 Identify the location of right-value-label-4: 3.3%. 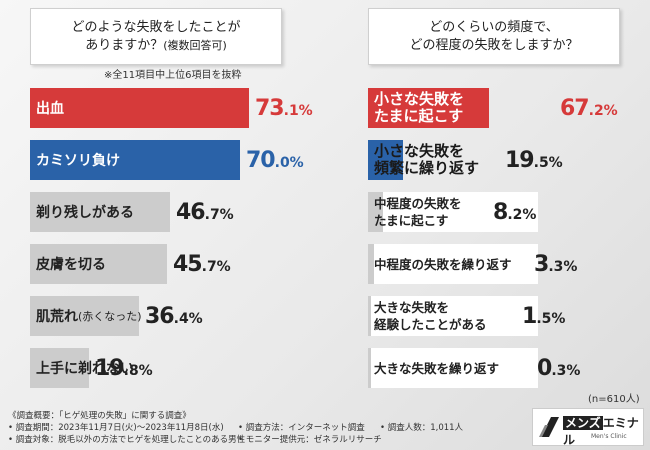
(555, 264).